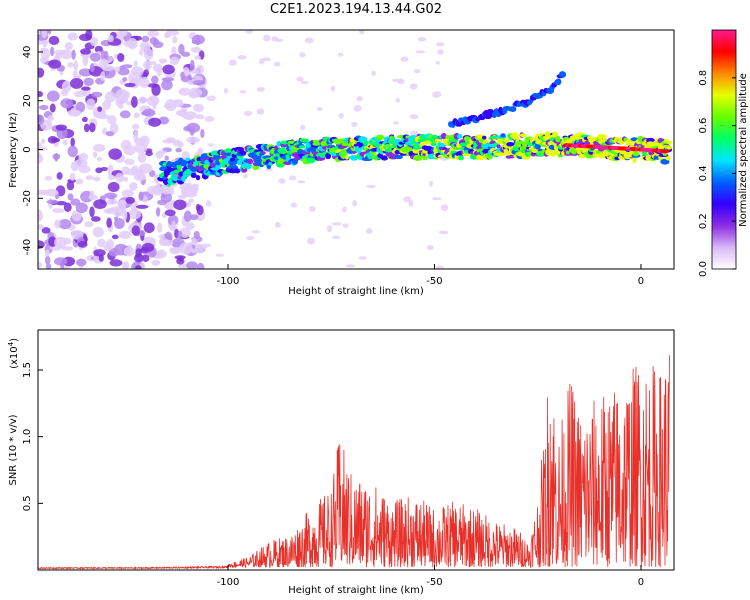 This screenshot has height=600, width=750. I want to click on chart-title: C2E1.2023.194.13.44.G02, so click(356, 9).